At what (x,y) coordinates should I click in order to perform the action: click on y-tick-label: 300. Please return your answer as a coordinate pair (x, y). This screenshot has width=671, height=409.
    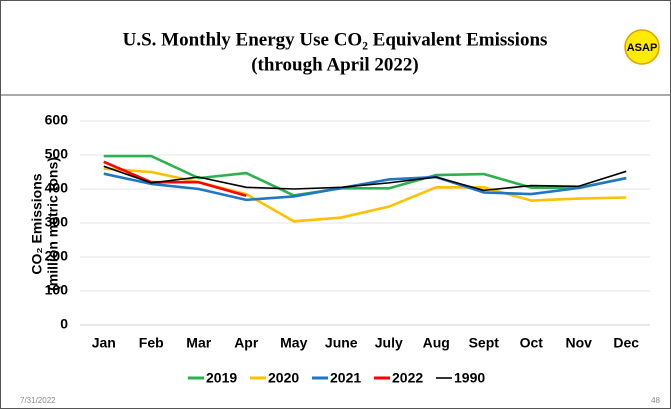
    Looking at the image, I should click on (57, 222).